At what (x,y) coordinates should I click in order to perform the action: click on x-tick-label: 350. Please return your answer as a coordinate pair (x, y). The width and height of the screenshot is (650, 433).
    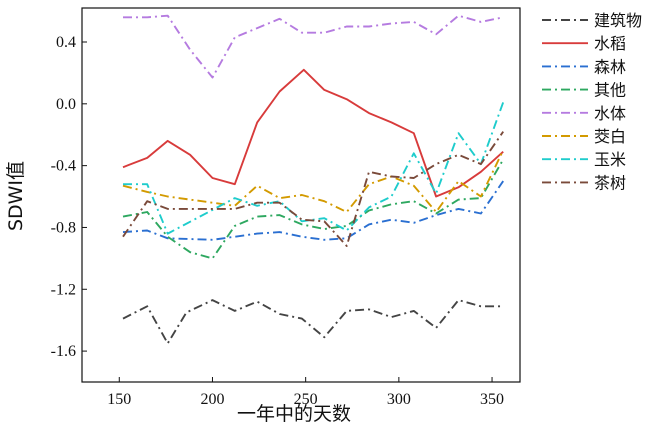
    Looking at the image, I should click on (492, 399).